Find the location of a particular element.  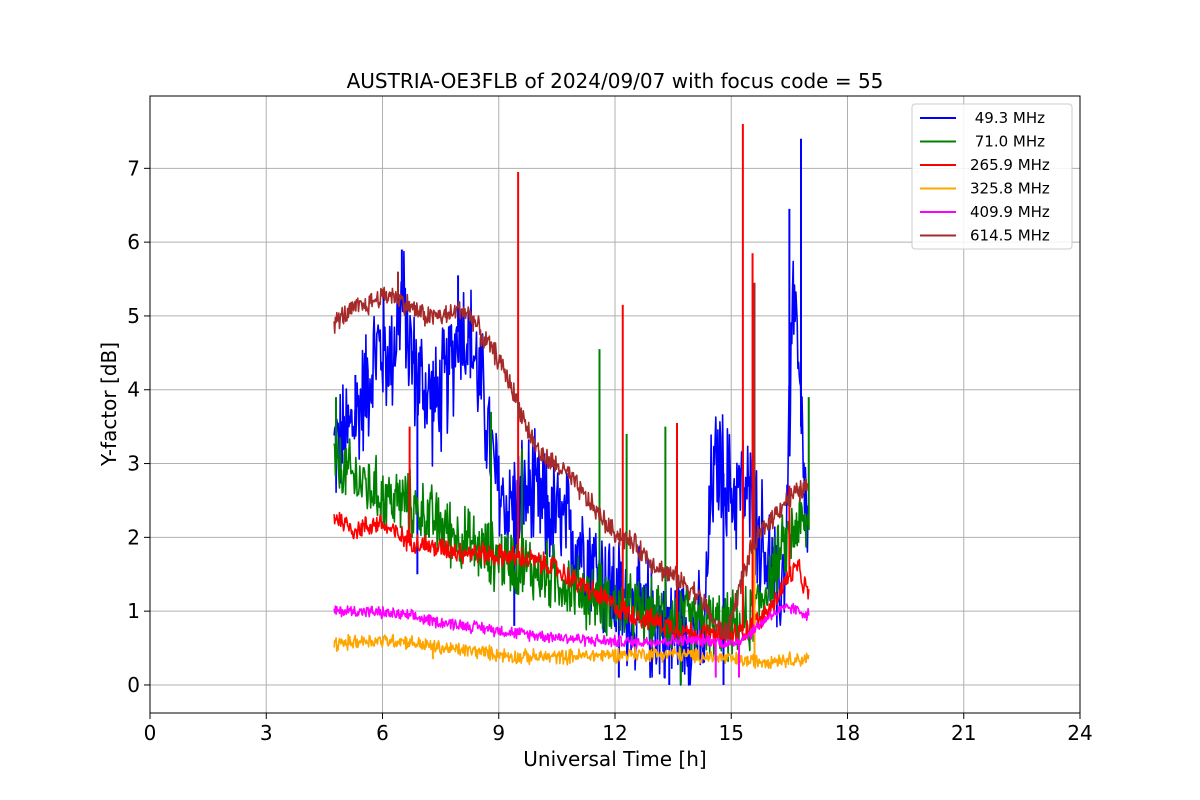

legend-label: 325.8 MHz is located at coordinates (1010, 189).